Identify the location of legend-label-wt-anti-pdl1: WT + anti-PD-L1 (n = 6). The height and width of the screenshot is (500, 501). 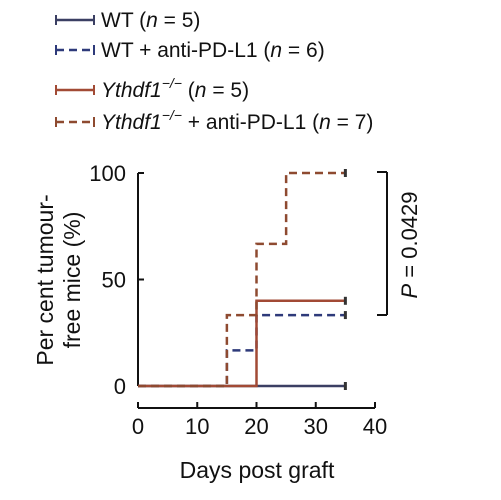
(213, 50).